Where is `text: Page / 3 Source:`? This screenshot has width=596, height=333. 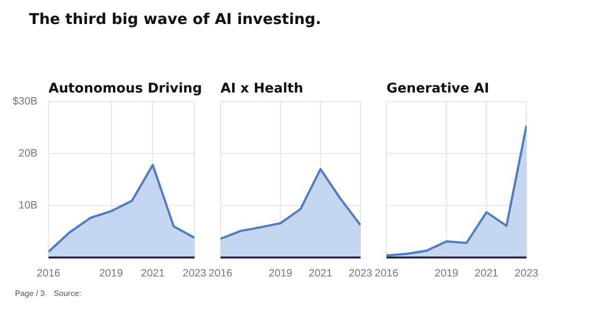 text: Page / 3 Source: is located at coordinates (48, 293).